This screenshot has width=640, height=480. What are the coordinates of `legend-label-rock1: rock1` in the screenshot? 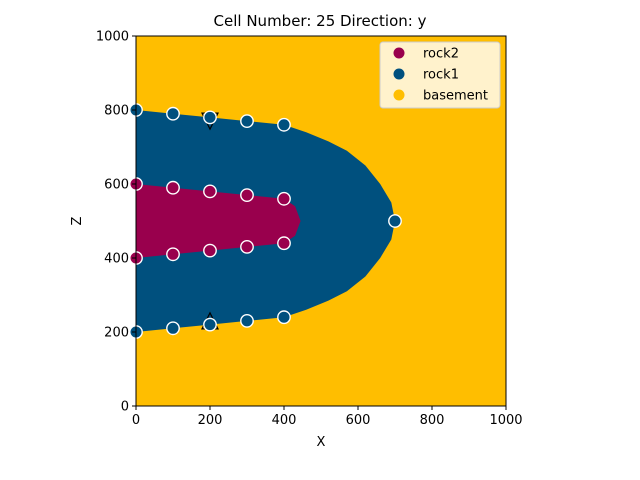 It's located at (441, 75).